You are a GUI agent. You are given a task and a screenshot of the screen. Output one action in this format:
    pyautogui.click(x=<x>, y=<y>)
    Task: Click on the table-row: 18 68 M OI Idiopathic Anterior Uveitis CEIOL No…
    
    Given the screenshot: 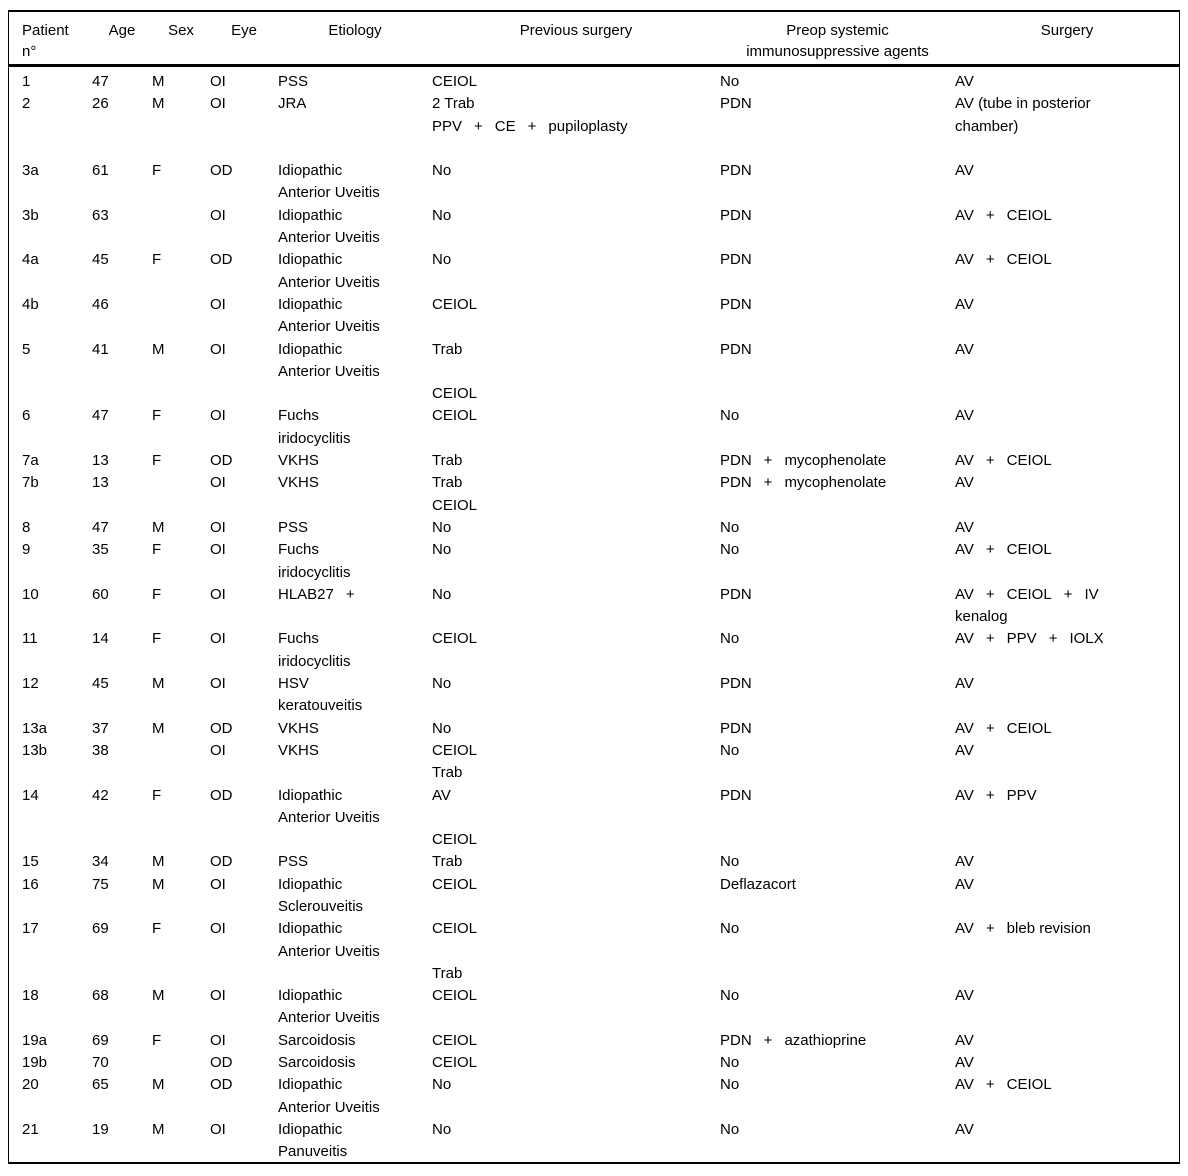 What is the action you would take?
    pyautogui.click(x=594, y=1007)
    